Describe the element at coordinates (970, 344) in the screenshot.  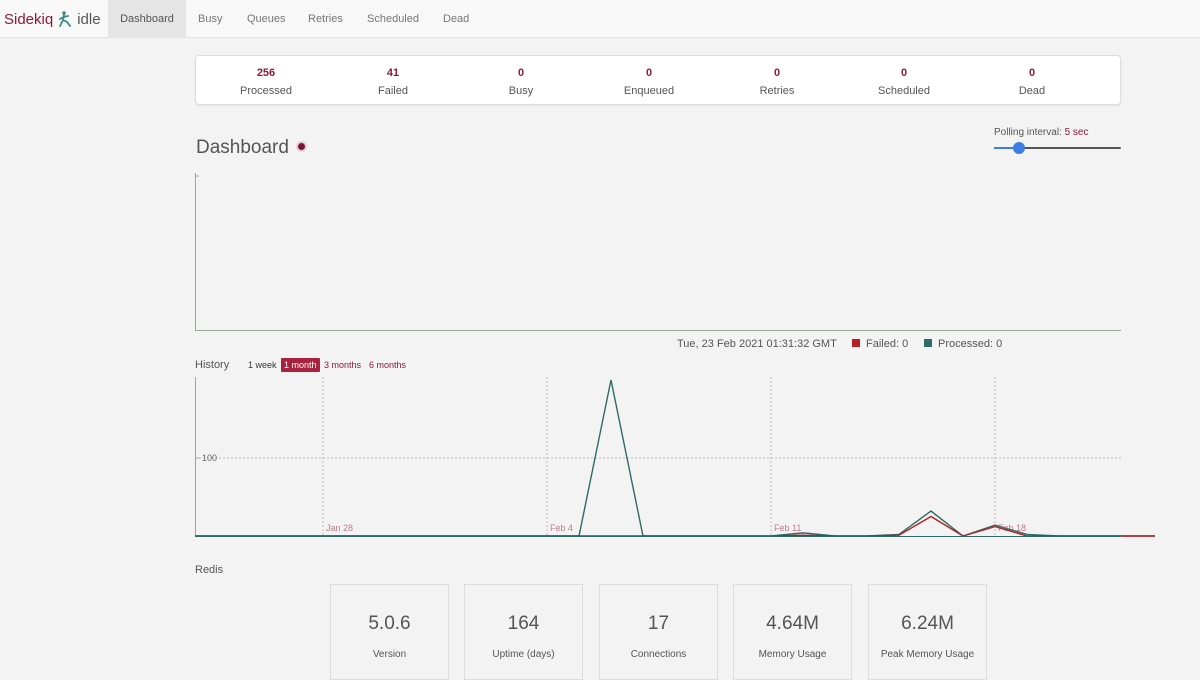
I see `legend-processed-text: Processed: 0` at that location.